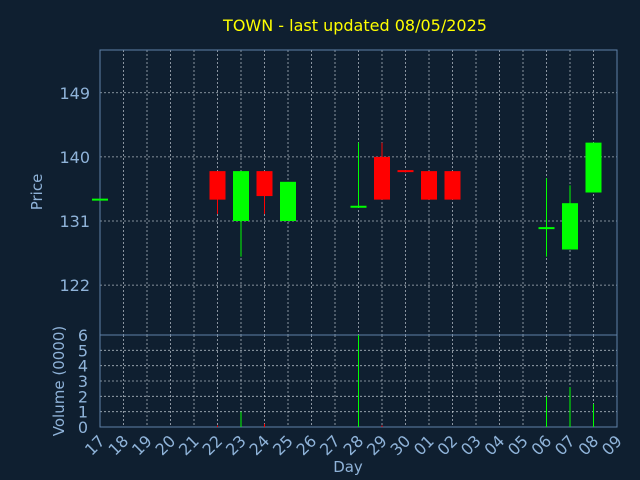 The height and width of the screenshot is (480, 640). I want to click on volume-tick-label: 0, so click(83, 427).